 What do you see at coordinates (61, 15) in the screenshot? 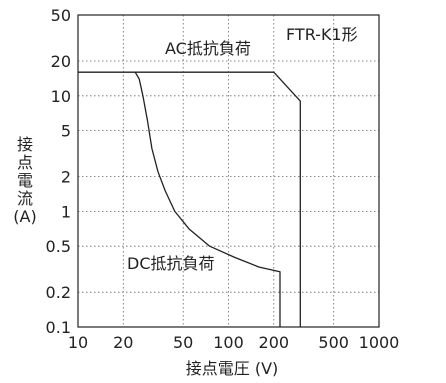
I see `y-tick-label: 50` at bounding box center [61, 15].